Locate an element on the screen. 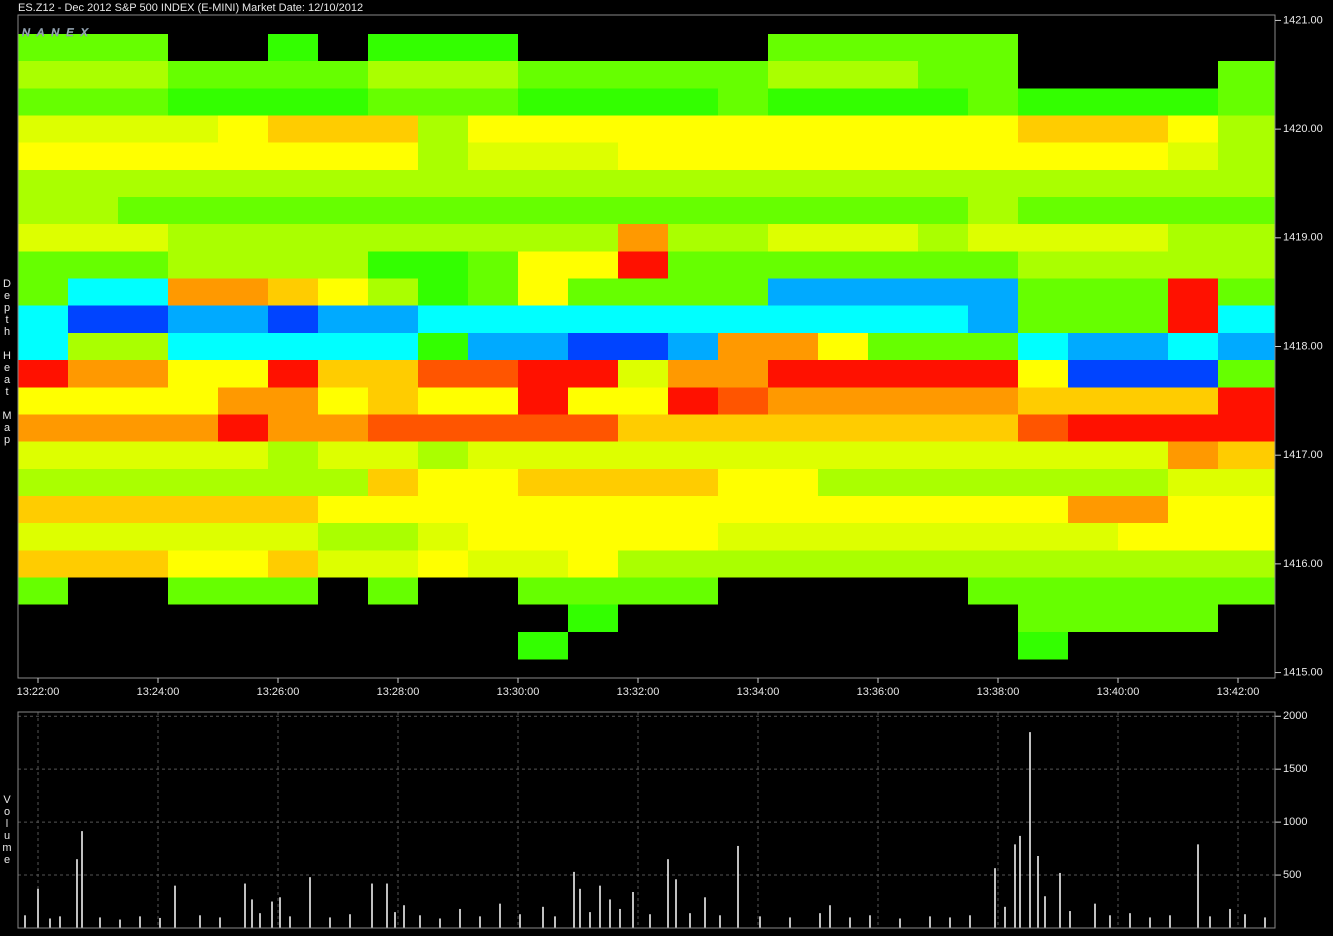  x-tick-label: 13:32:00 is located at coordinates (638, 692).